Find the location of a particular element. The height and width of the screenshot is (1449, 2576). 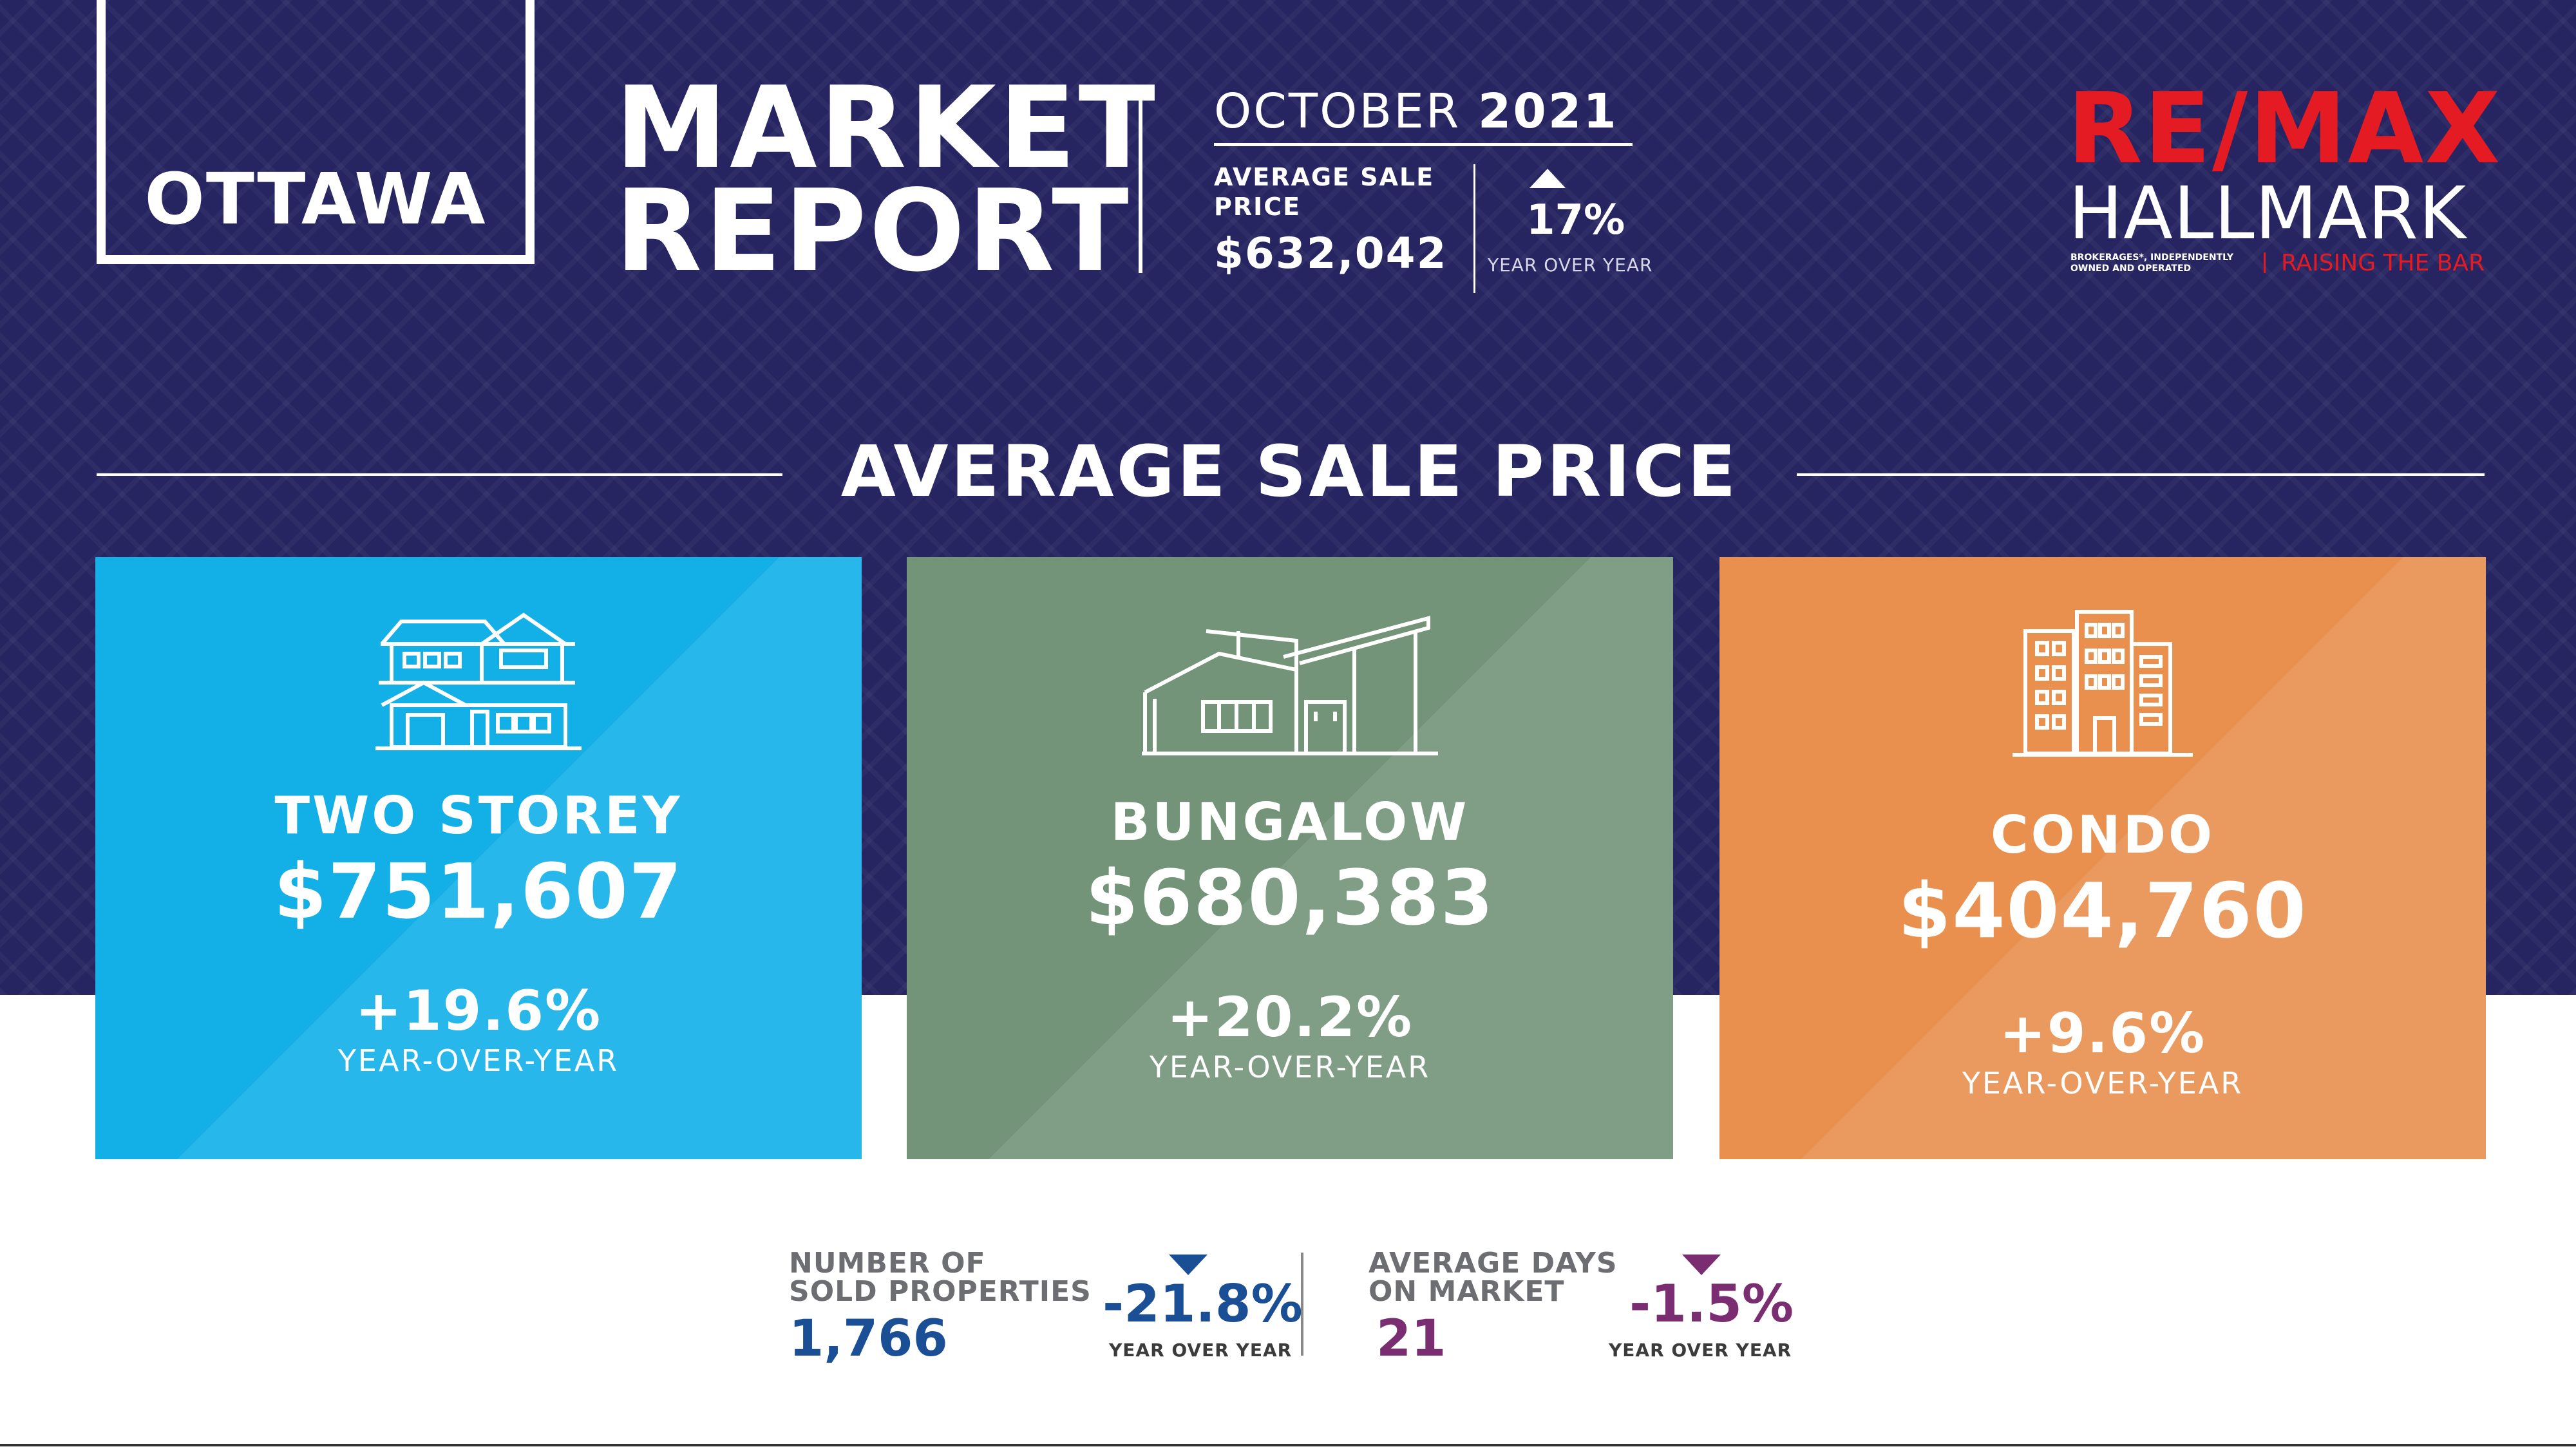

card-condo: CONDO $404,760 +9.6% YEAR-OVER-YEAR is located at coordinates (2103, 858).